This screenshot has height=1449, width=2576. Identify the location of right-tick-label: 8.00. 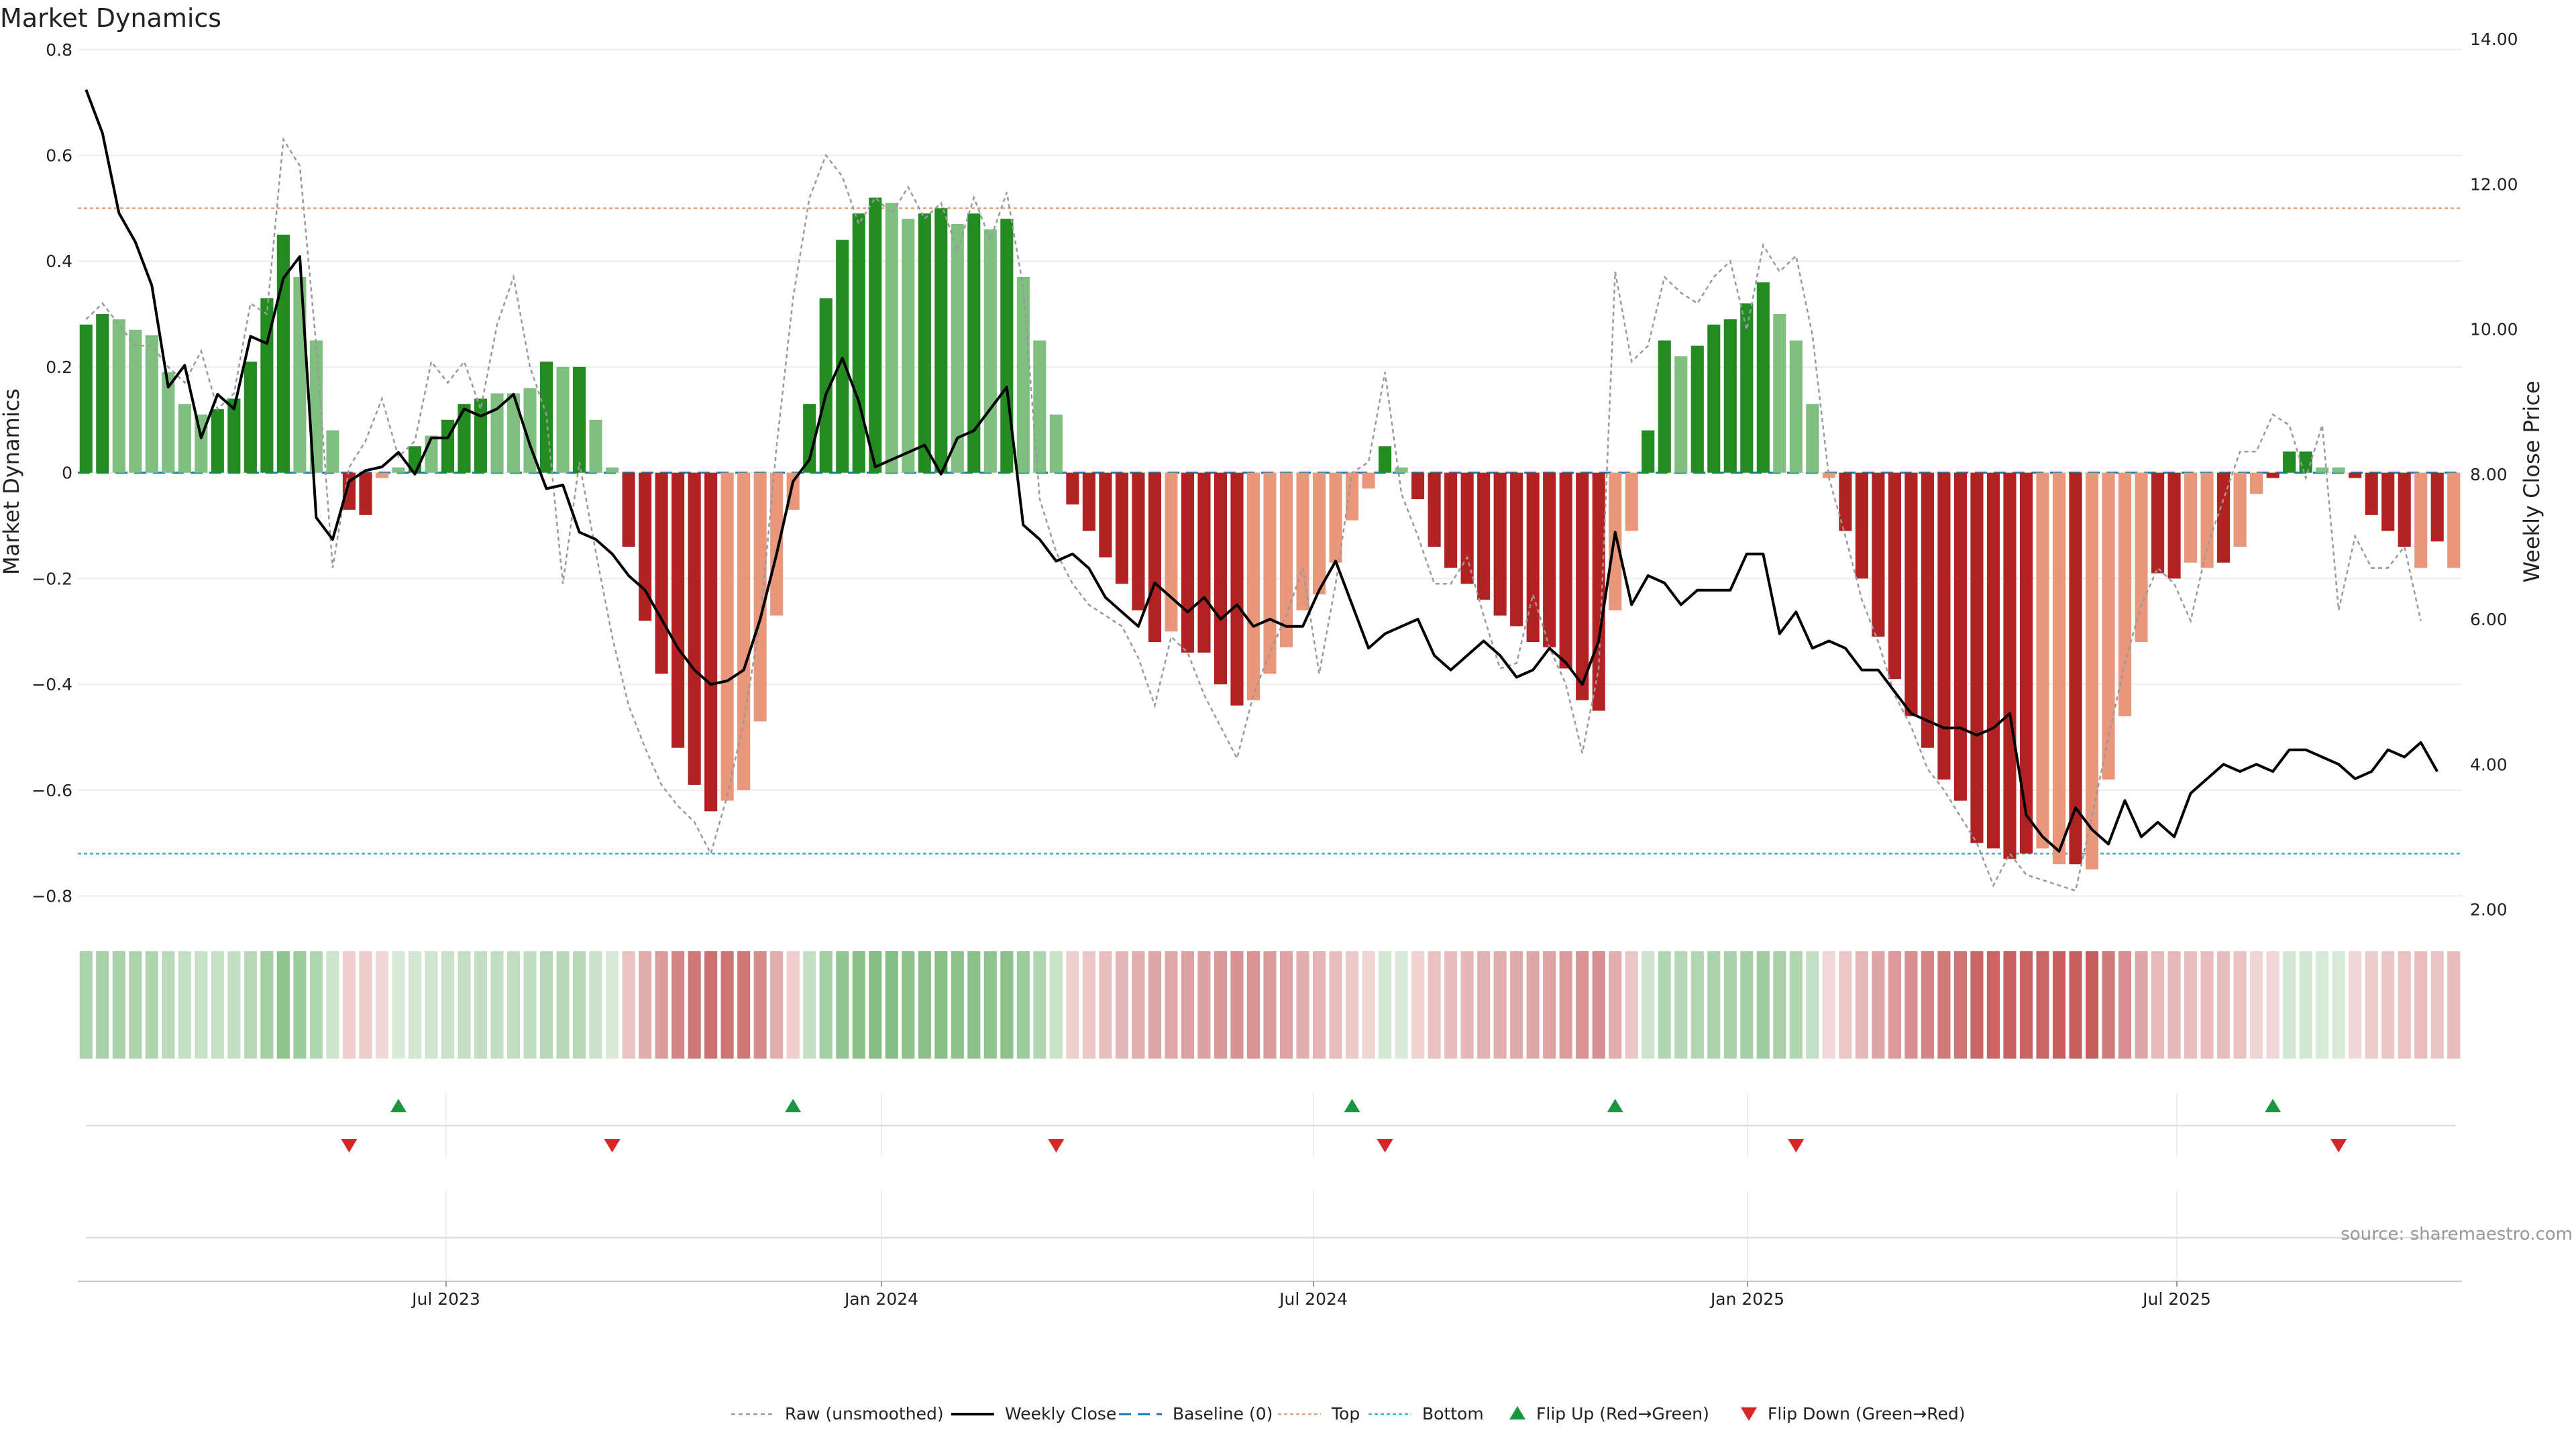
(2489, 474).